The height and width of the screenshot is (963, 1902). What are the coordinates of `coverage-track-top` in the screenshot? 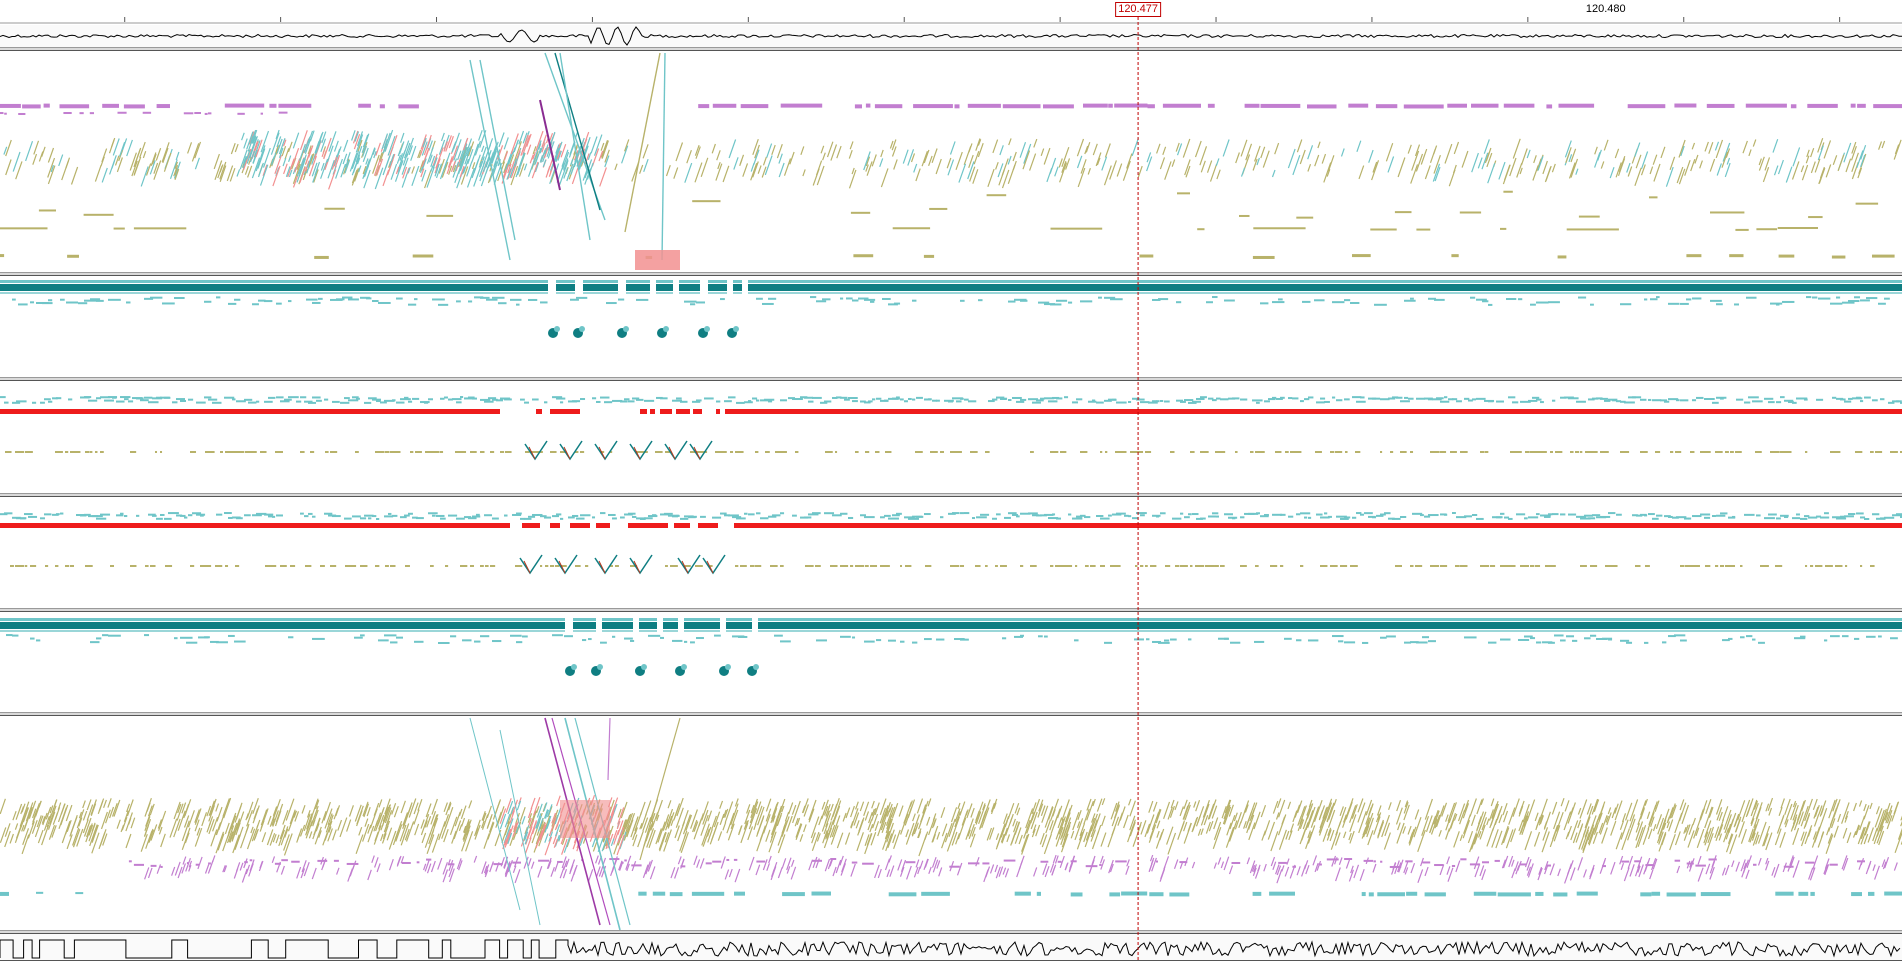 It's located at (951, 36).